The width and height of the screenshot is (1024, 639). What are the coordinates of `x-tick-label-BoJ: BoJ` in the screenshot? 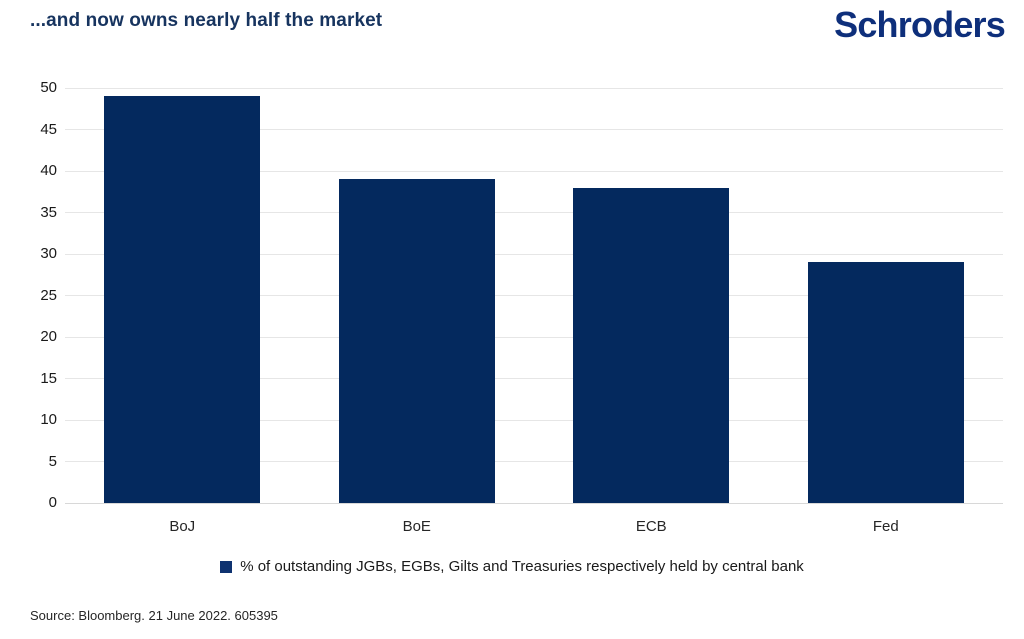 It's located at (182, 526).